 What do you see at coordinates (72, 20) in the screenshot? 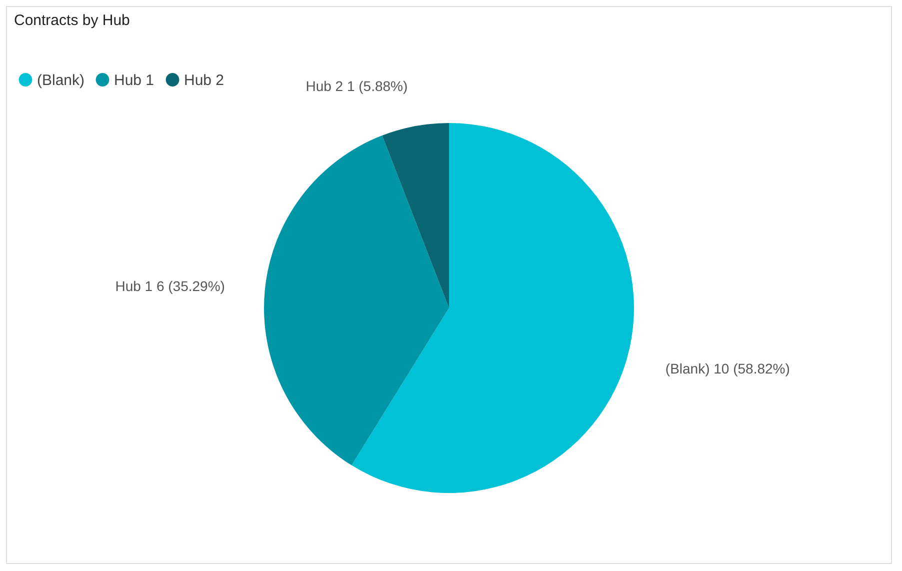
I see `chart-title: Contracts by Hub` at bounding box center [72, 20].